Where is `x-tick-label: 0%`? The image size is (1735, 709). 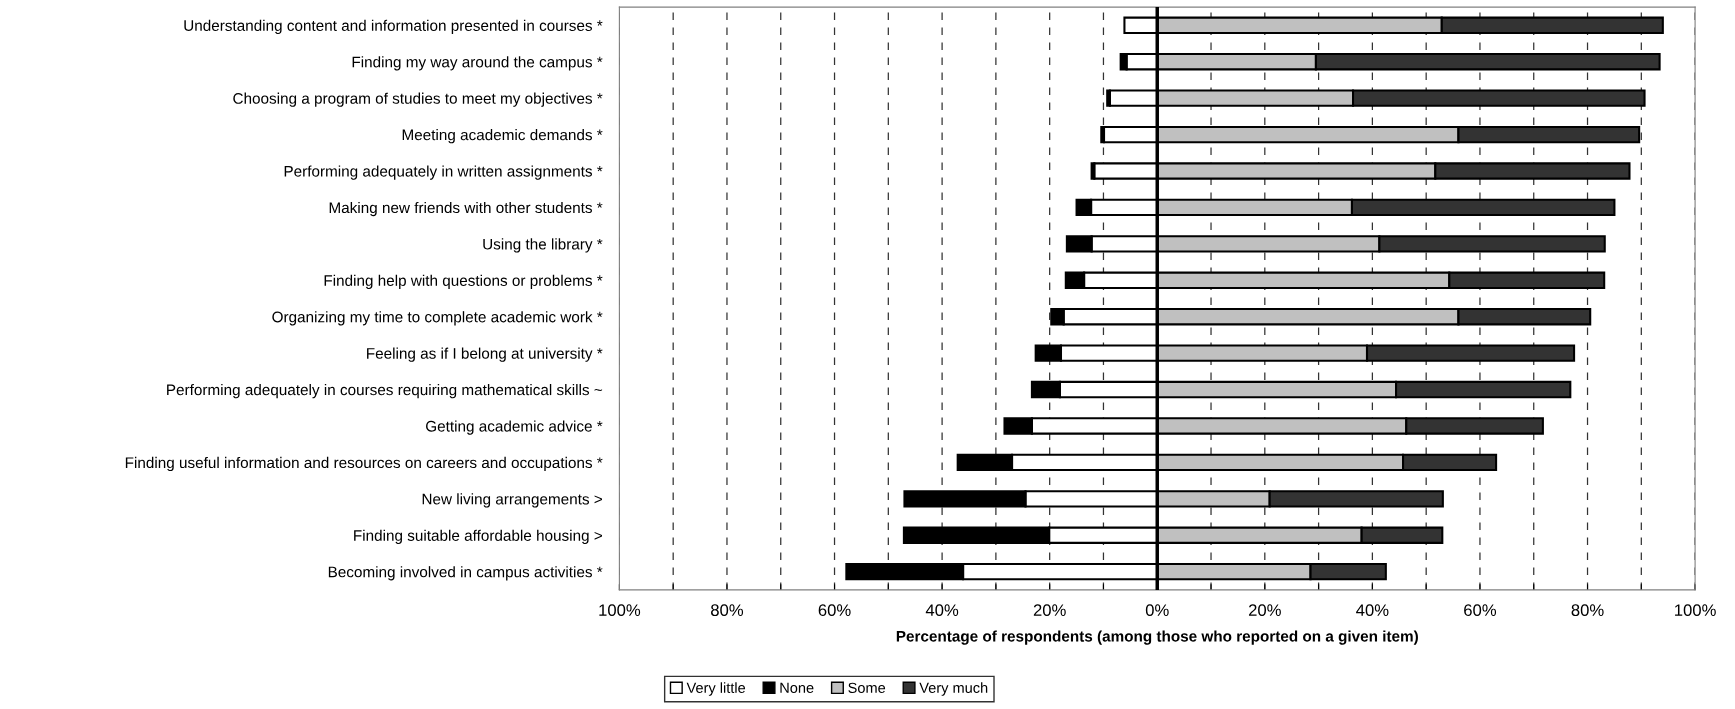 x-tick-label: 0% is located at coordinates (1157, 610).